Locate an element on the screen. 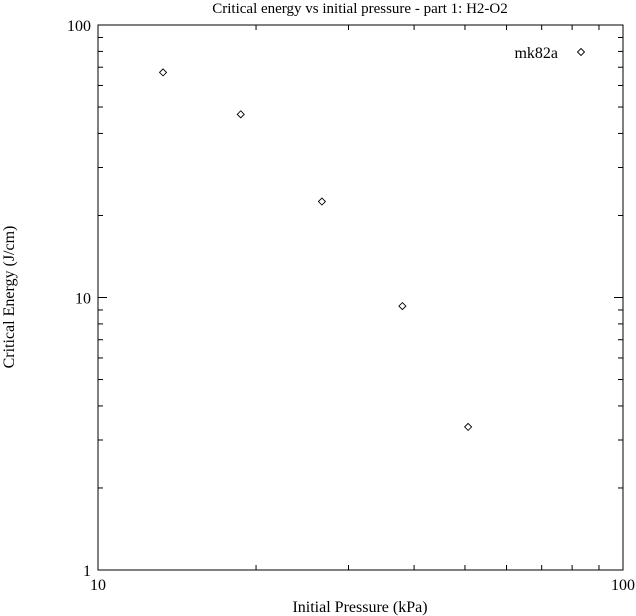 This screenshot has height=616, width=636. legend-marker is located at coordinates (581, 52).